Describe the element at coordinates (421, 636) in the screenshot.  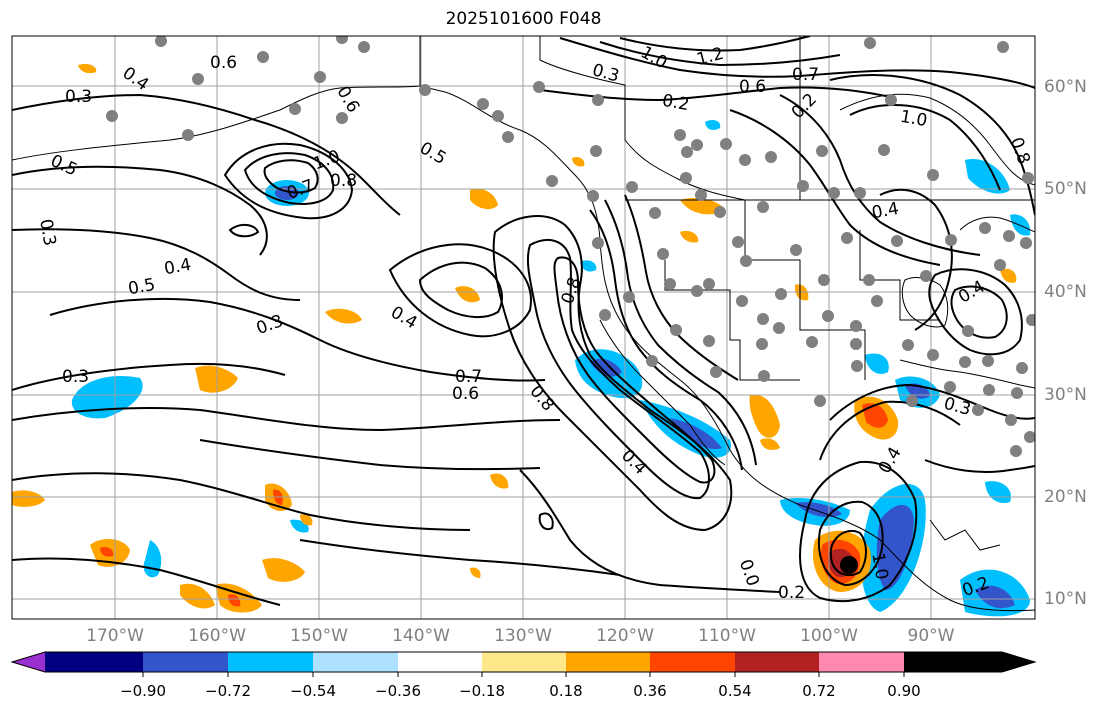
I see `lon-tick-label: 140°W` at that location.